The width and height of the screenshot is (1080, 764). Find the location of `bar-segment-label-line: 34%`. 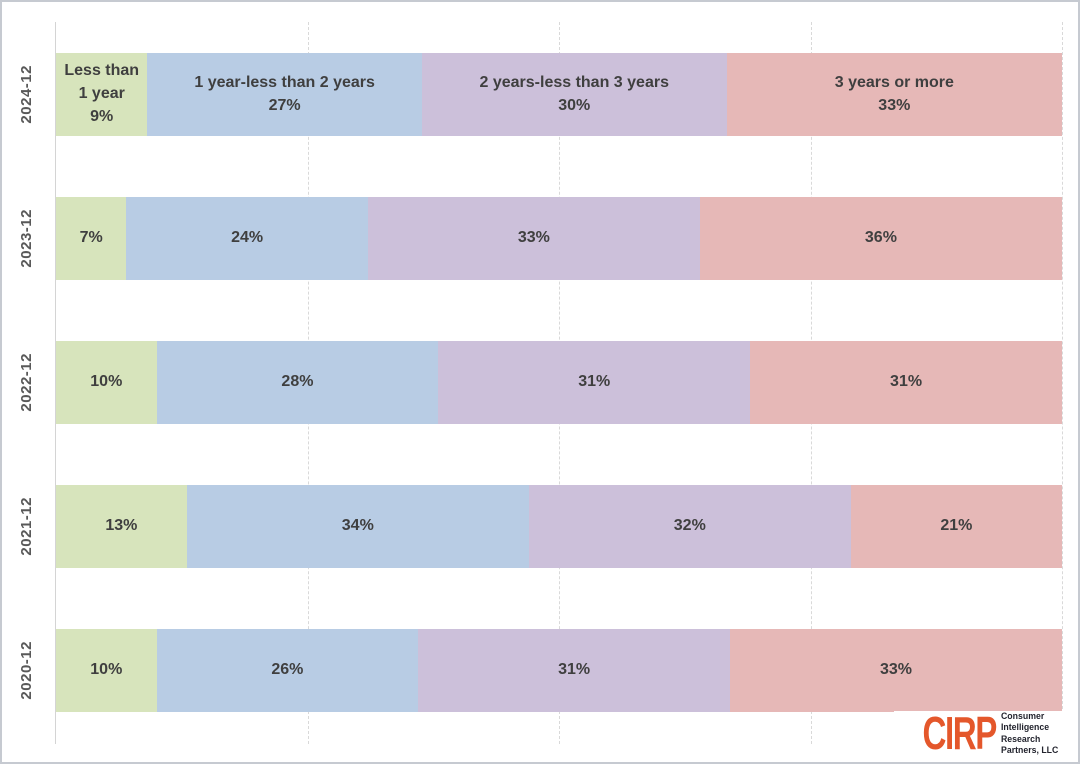

bar-segment-label-line: 34% is located at coordinates (357, 526).